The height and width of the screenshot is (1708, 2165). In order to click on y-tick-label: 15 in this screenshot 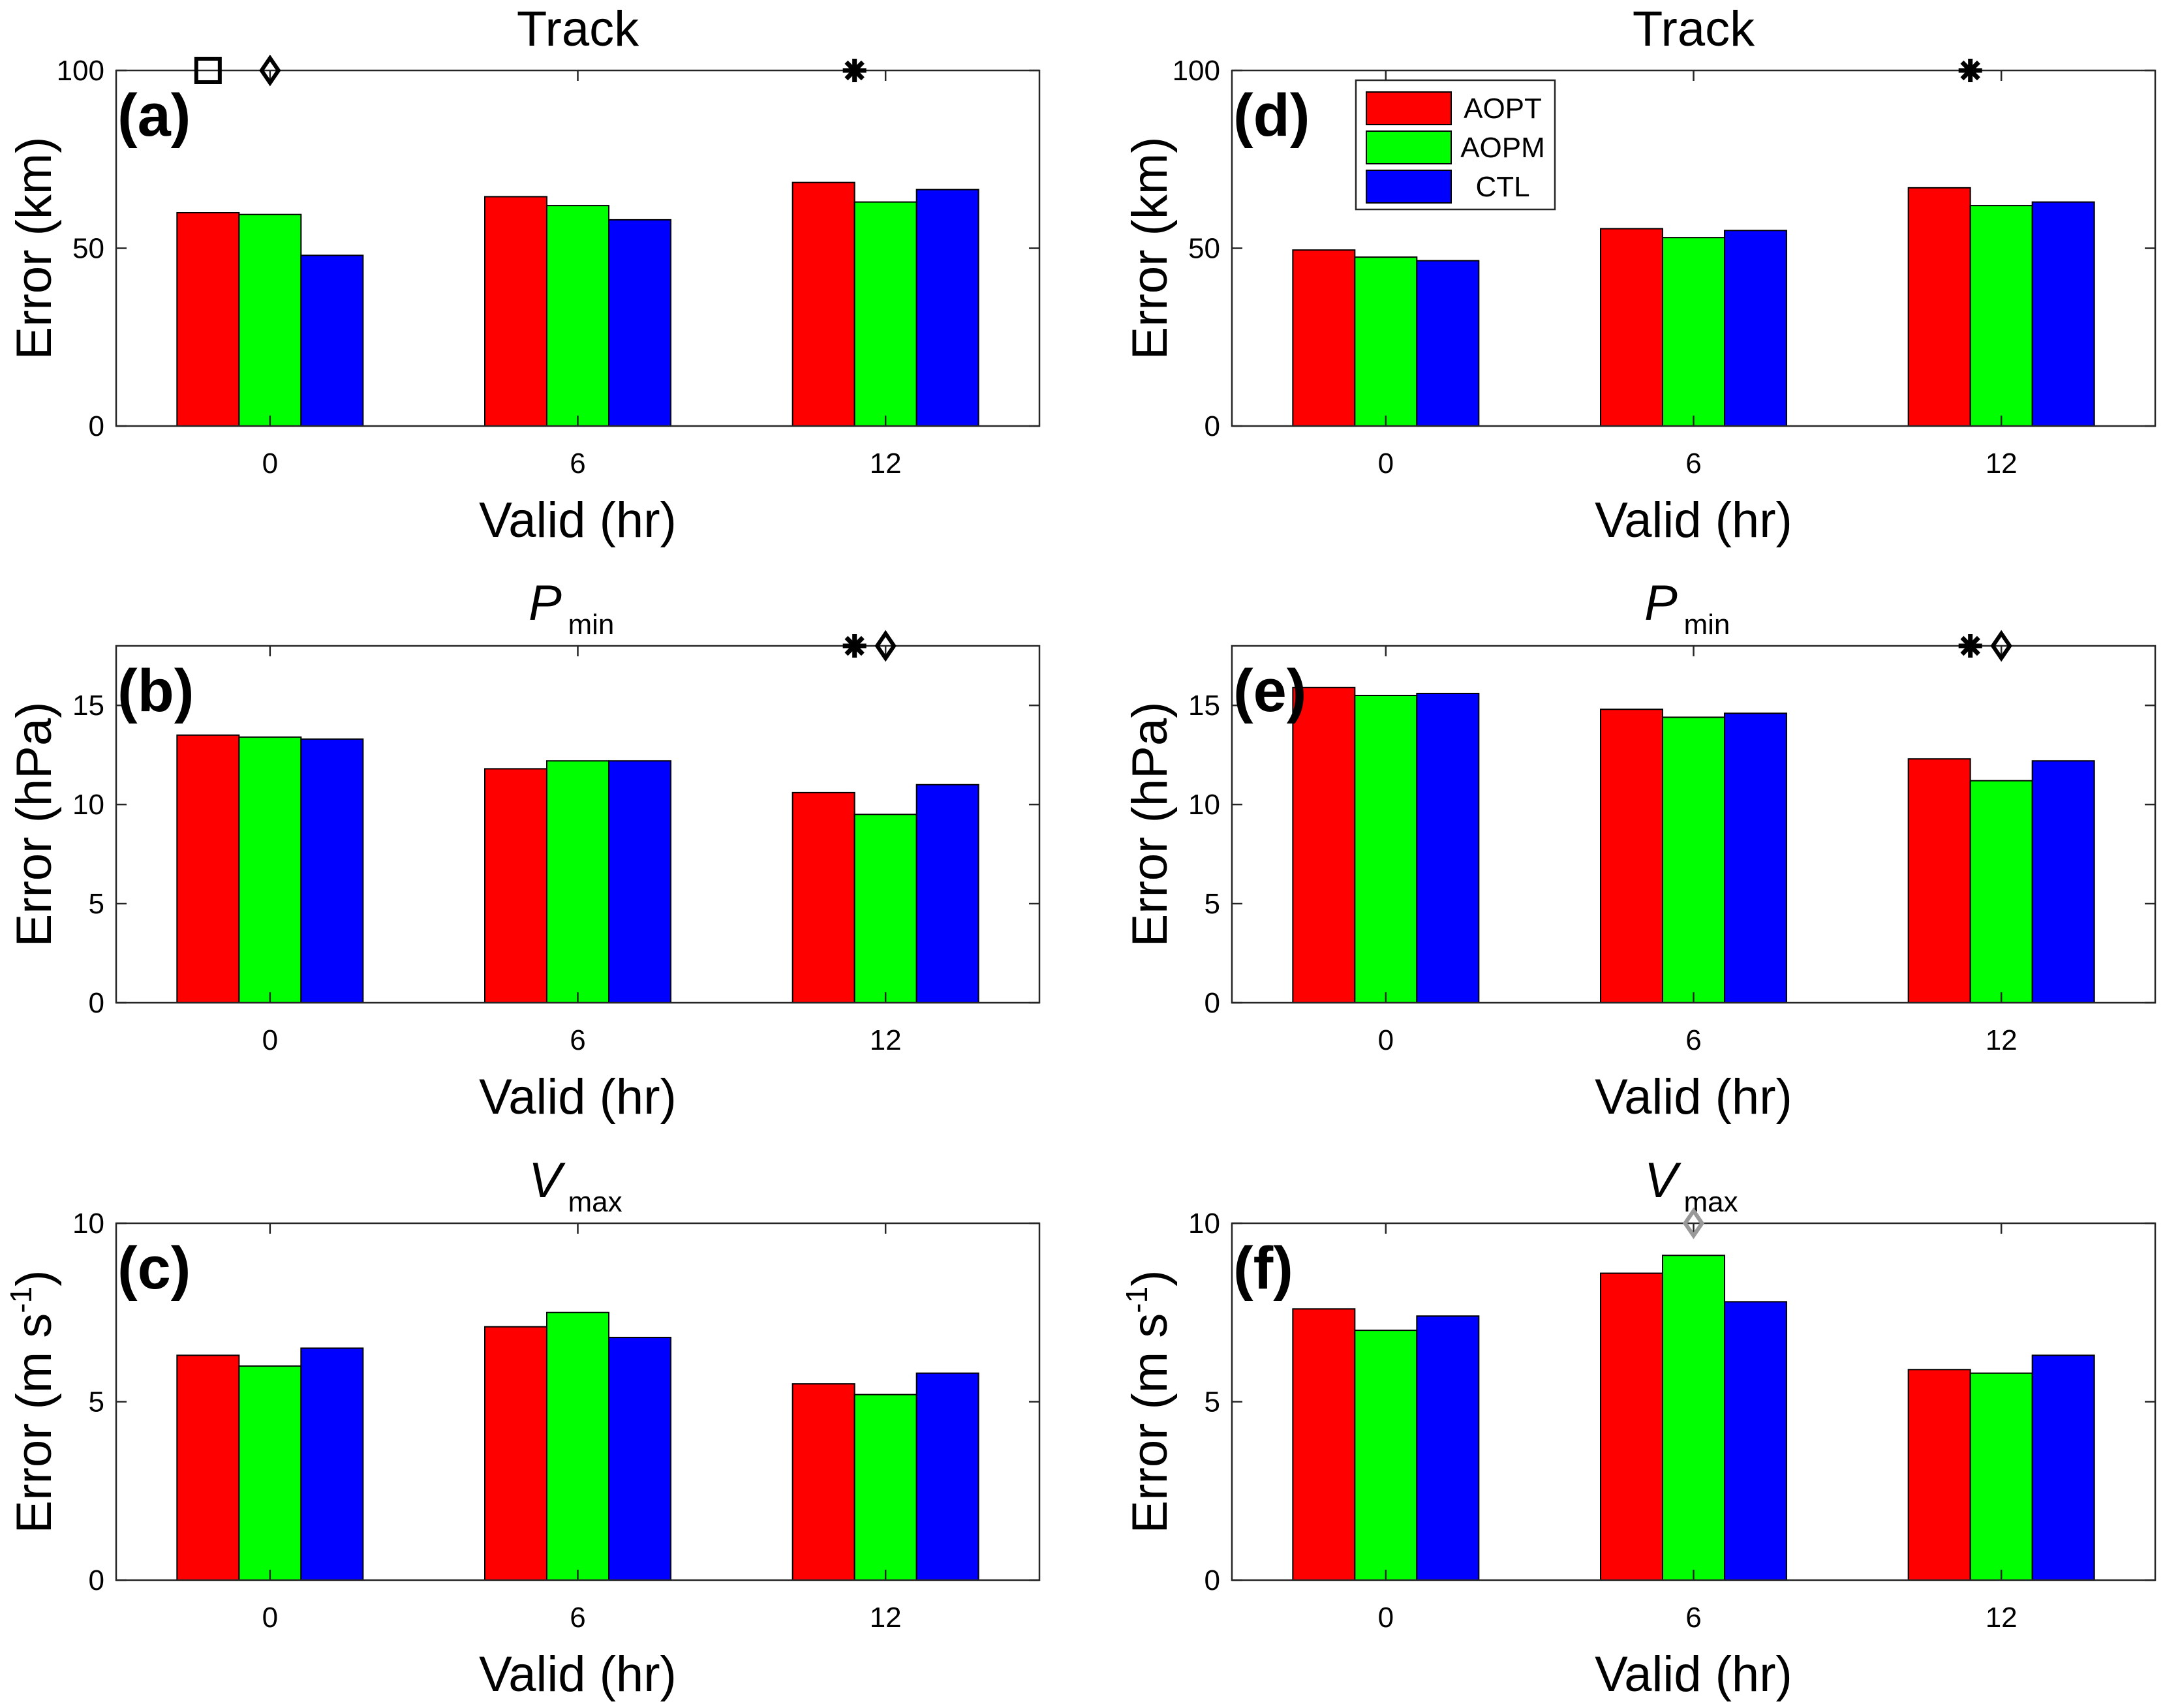, I will do `click(1204, 706)`.